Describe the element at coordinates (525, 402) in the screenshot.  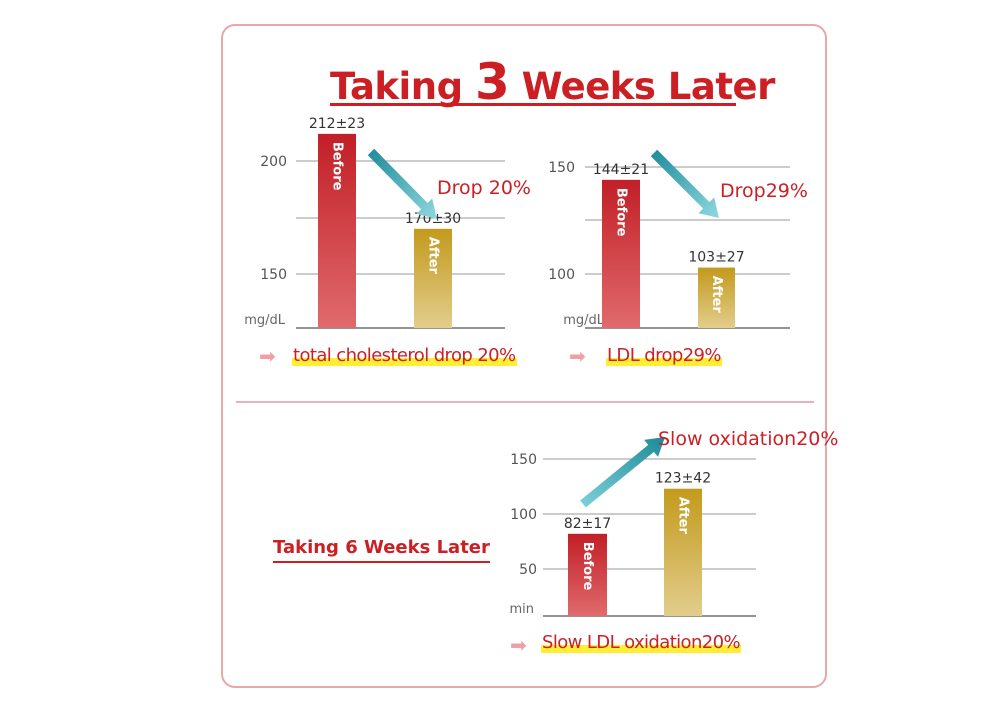
I see `section-divider` at that location.